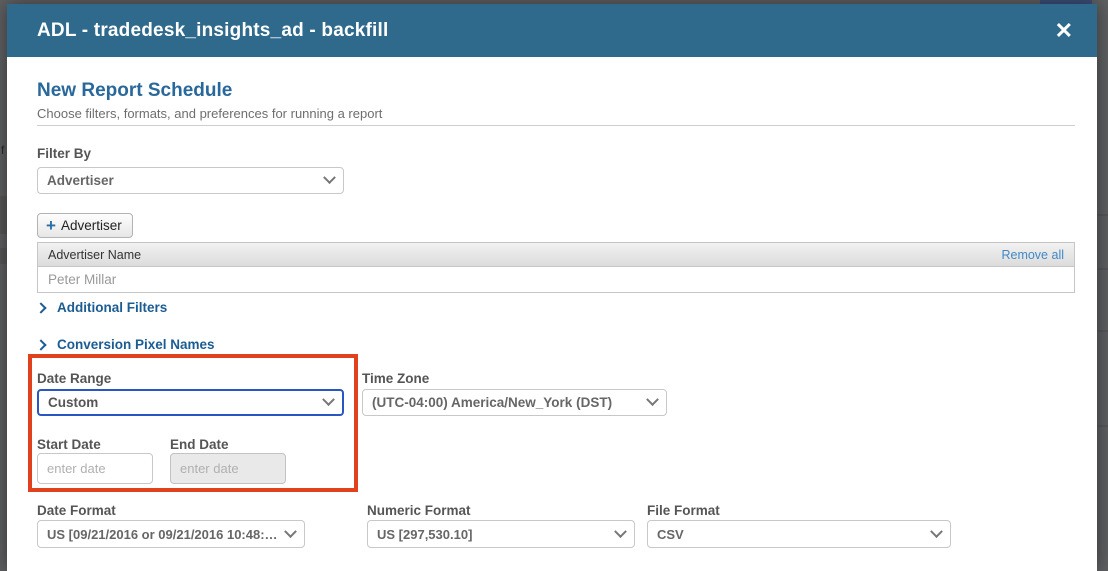 This screenshot has width=1108, height=571. I want to click on file-format-label: File Format, so click(683, 510).